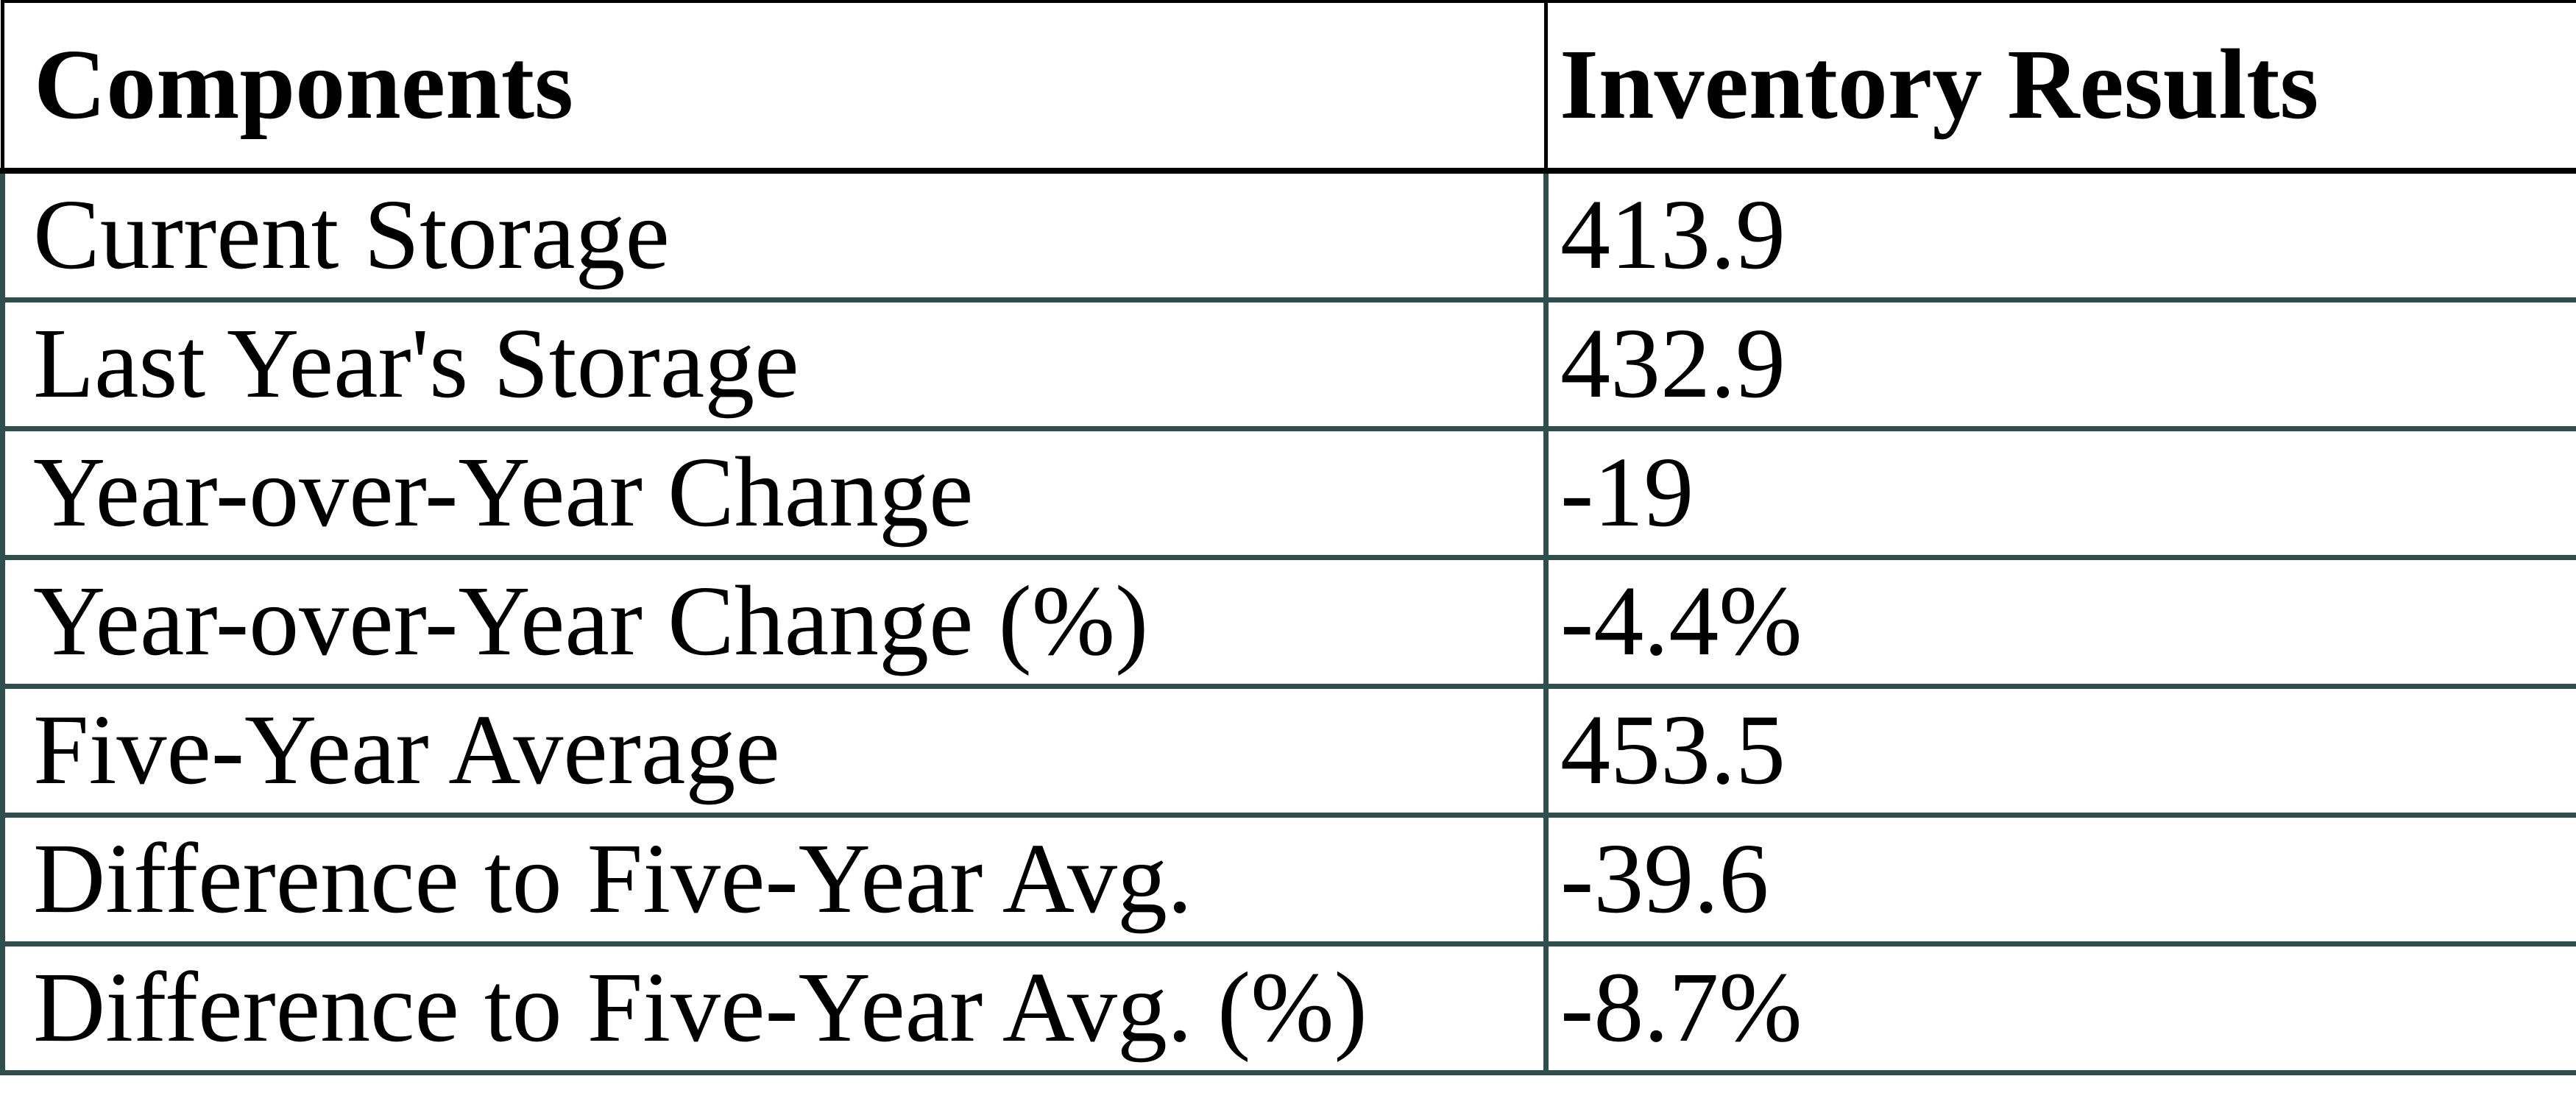  What do you see at coordinates (774, 621) in the screenshot?
I see `component-cell: Year-over-Year Change (%)` at bounding box center [774, 621].